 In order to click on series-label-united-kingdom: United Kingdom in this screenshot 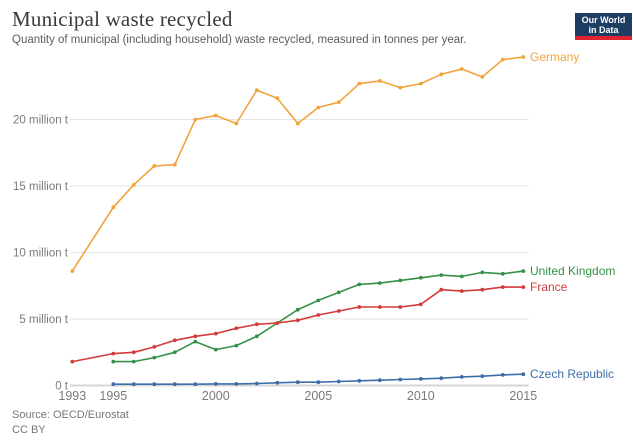, I will do `click(572, 271)`.